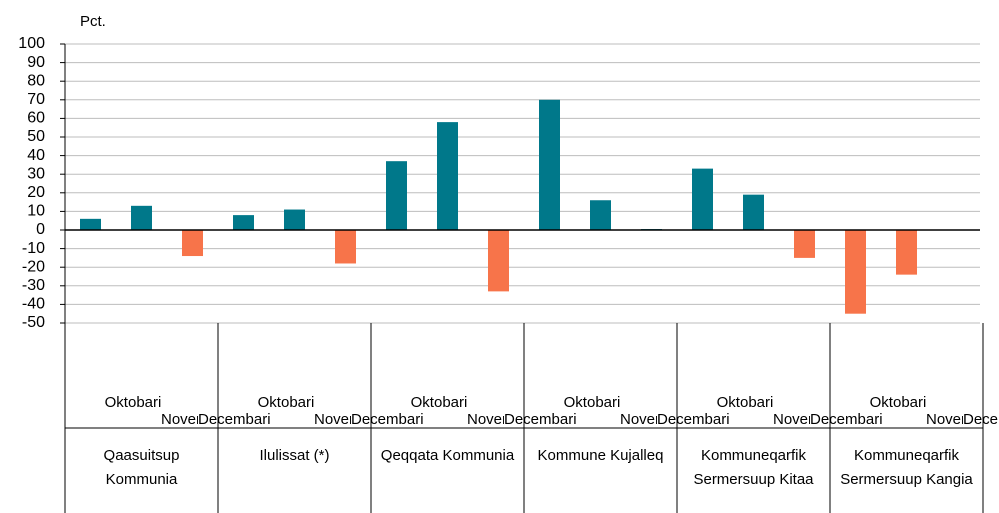 This screenshot has width=999, height=513. What do you see at coordinates (33, 322) in the screenshot?
I see `y-tick-label: -50` at bounding box center [33, 322].